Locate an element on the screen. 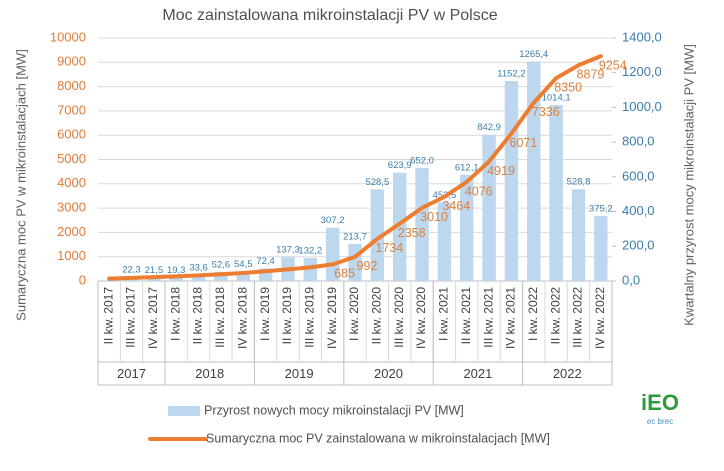 The image size is (724, 471). x-tick-label: III kw. 2020 is located at coordinates (399, 317).